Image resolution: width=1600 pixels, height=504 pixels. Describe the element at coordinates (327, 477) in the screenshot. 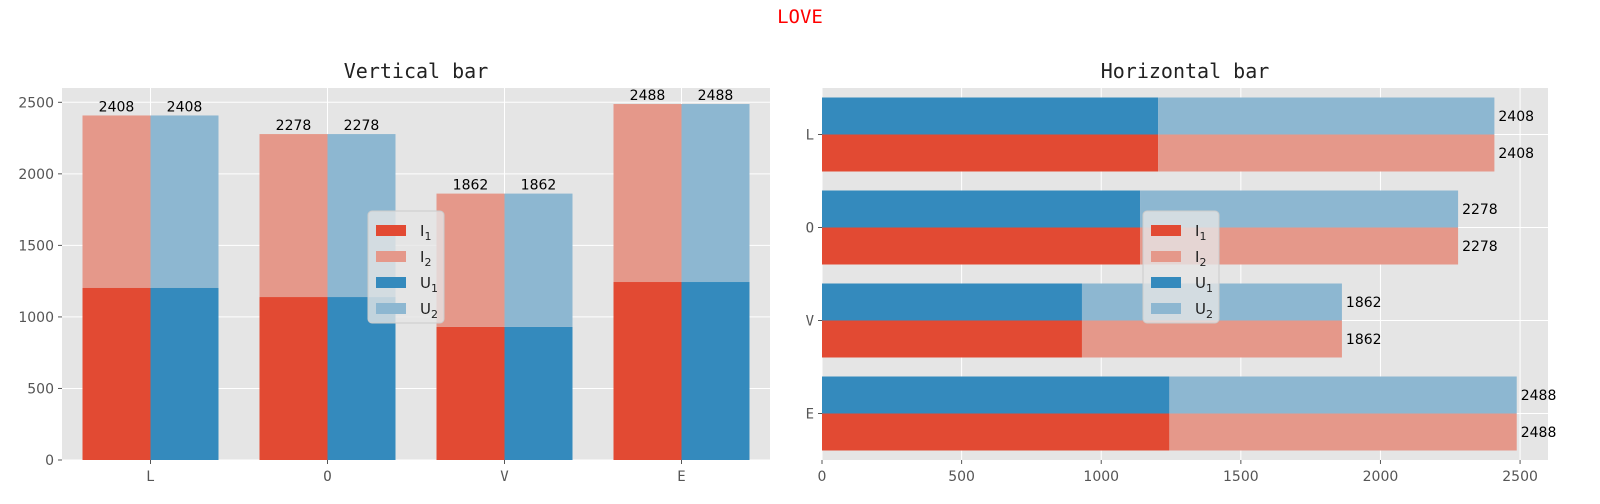

I see `x-tick-label-o: O` at that location.